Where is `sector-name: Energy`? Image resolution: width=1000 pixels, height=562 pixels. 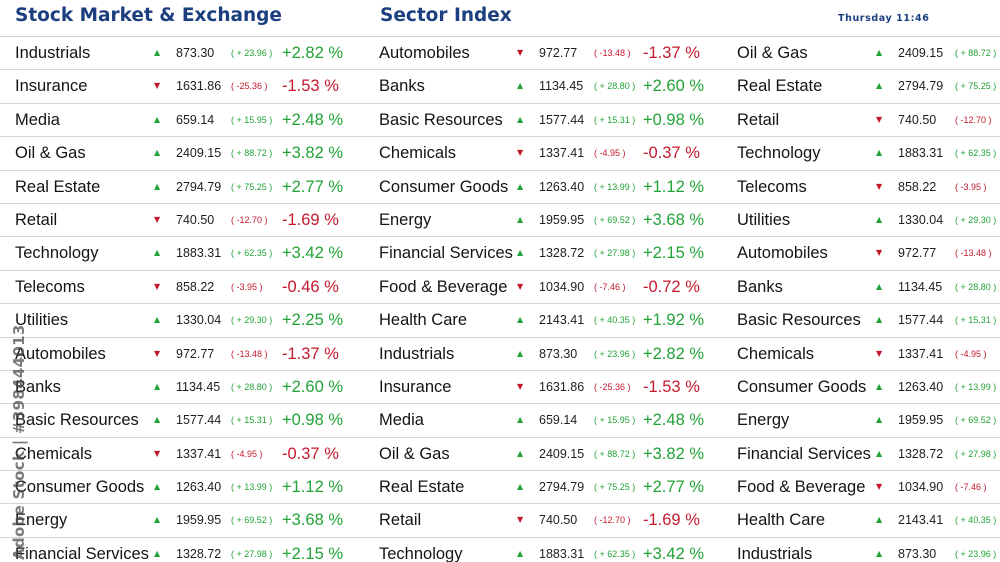
sector-name: Energy is located at coordinates (763, 420).